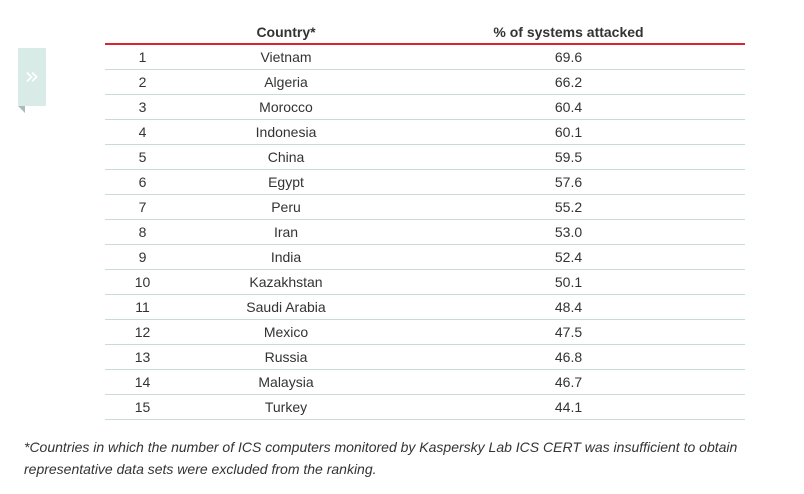 This screenshot has width=804, height=494. I want to click on table-row: 13 Russia 46.8, so click(425, 357).